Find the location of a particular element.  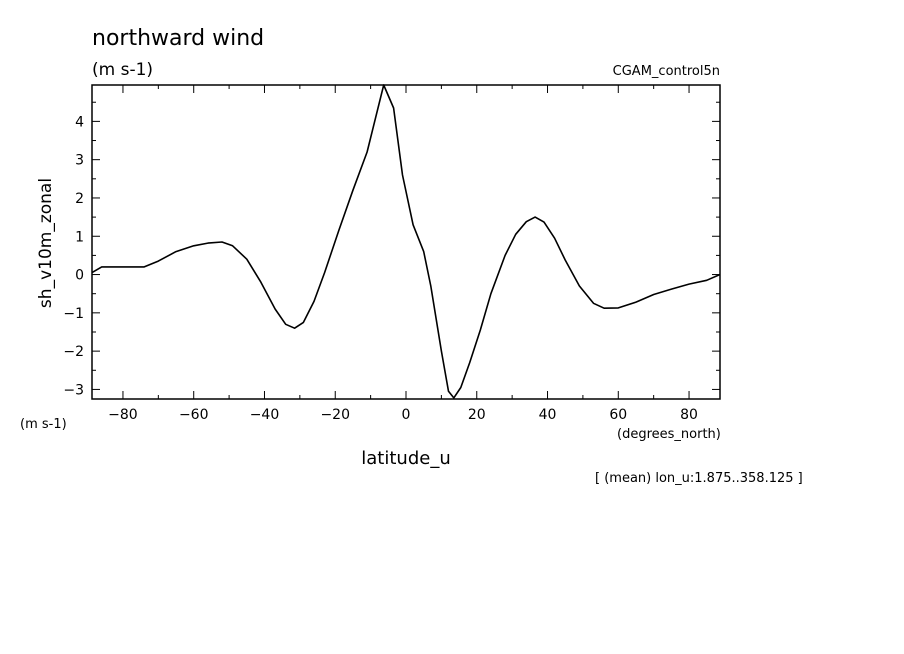

x-tick-label: 0 is located at coordinates (406, 415).